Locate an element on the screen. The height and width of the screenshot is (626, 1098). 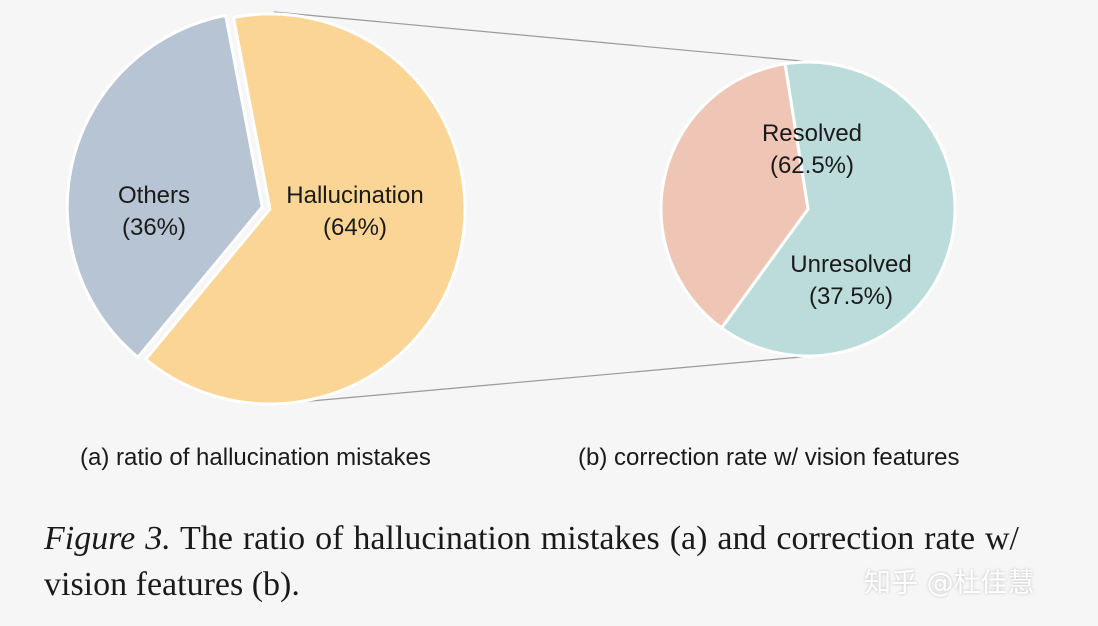
pie-b-slice-unresolved is located at coordinates (734, 196).